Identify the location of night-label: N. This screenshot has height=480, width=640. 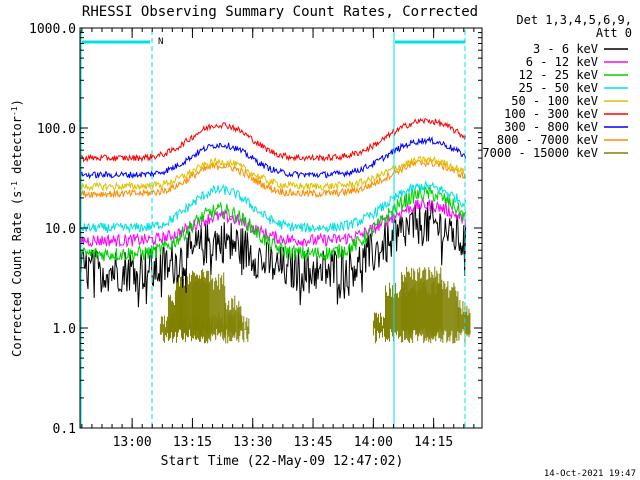
(160, 42).